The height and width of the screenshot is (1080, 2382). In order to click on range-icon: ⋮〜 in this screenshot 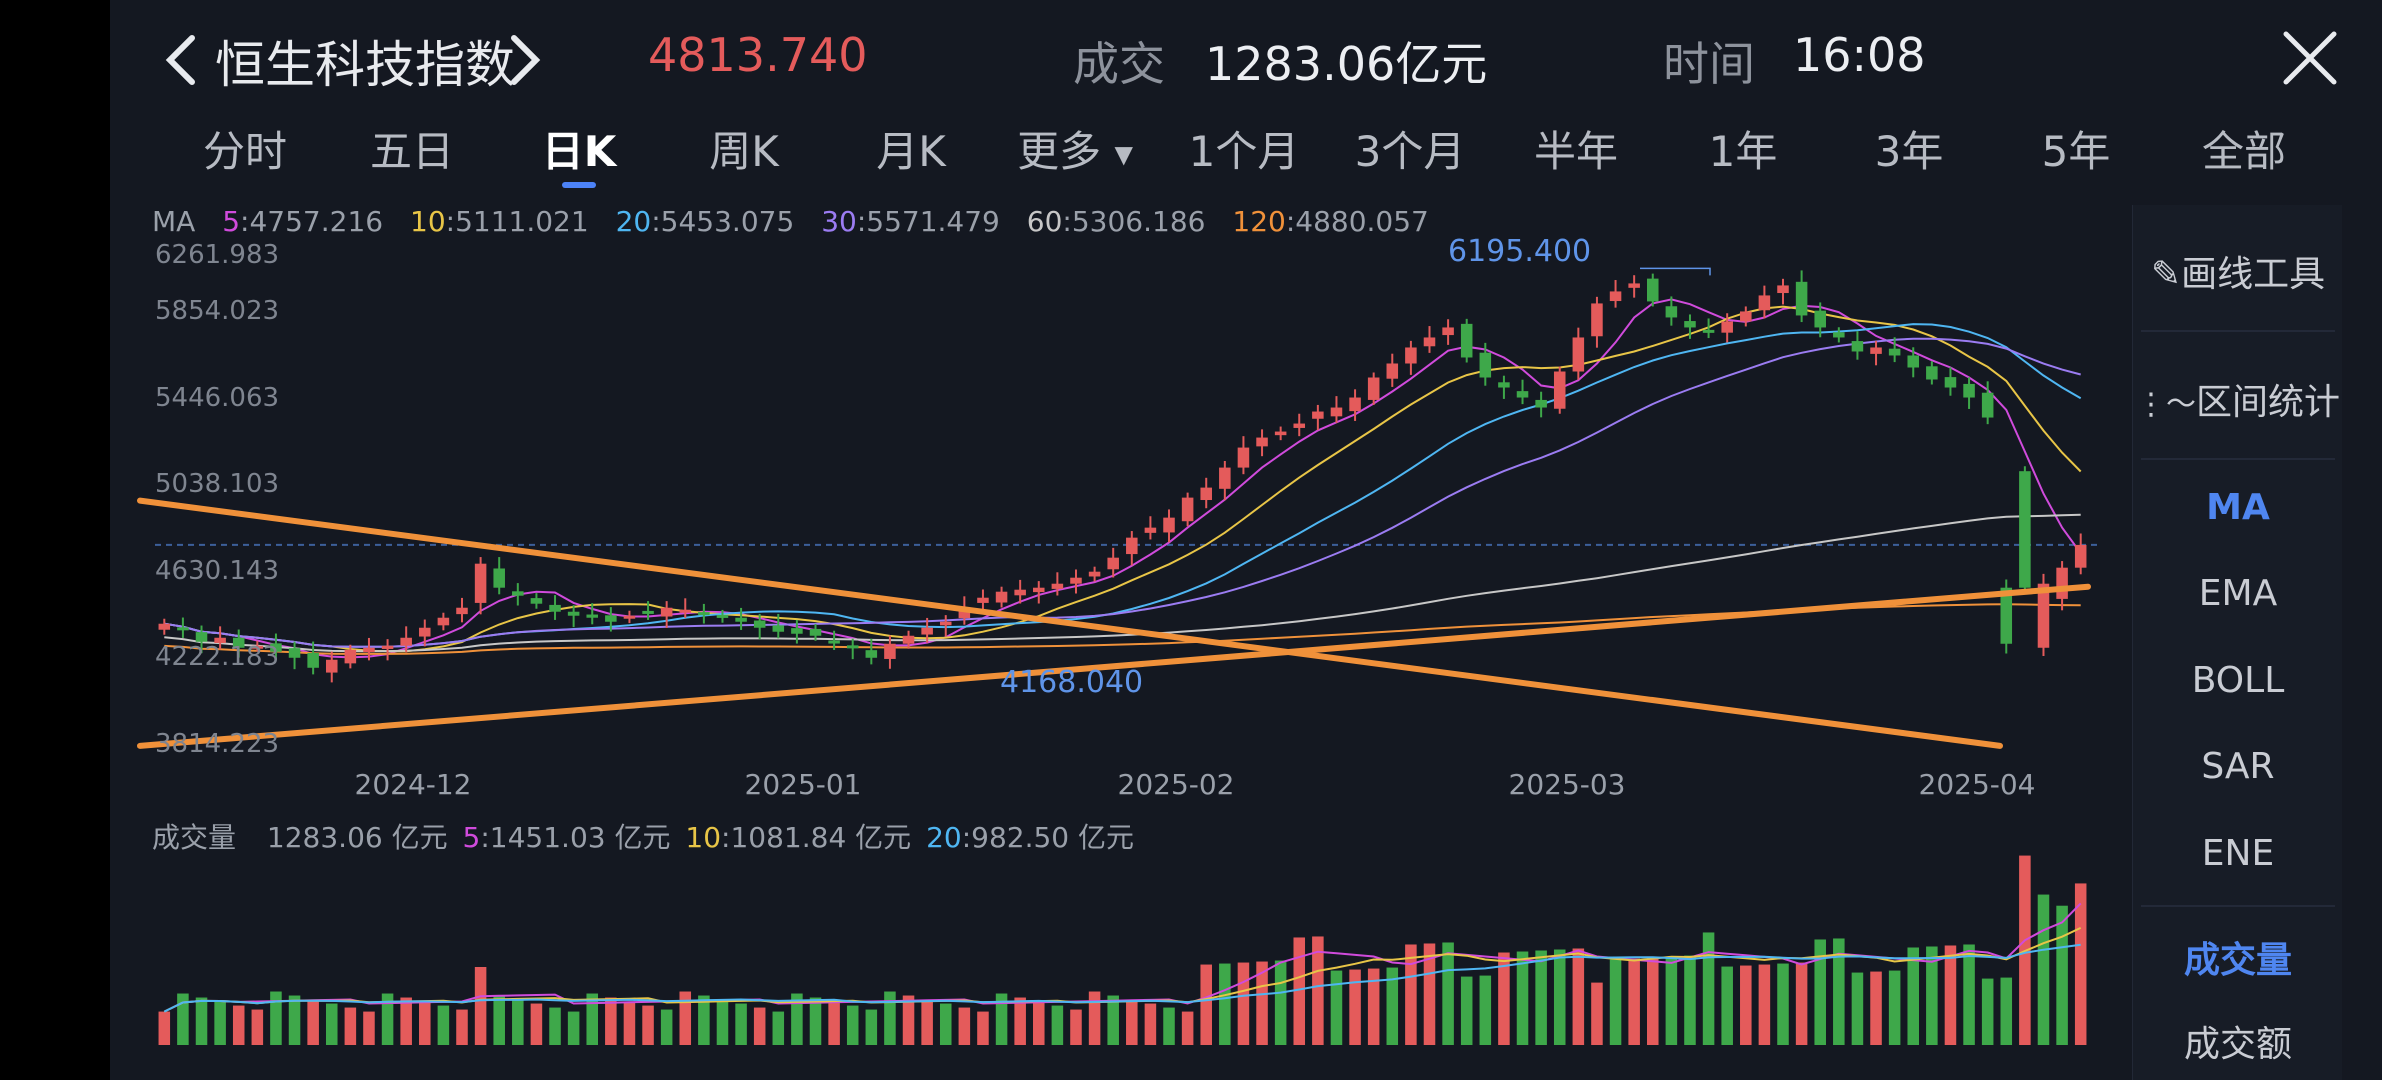, I will do `click(2165, 404)`.